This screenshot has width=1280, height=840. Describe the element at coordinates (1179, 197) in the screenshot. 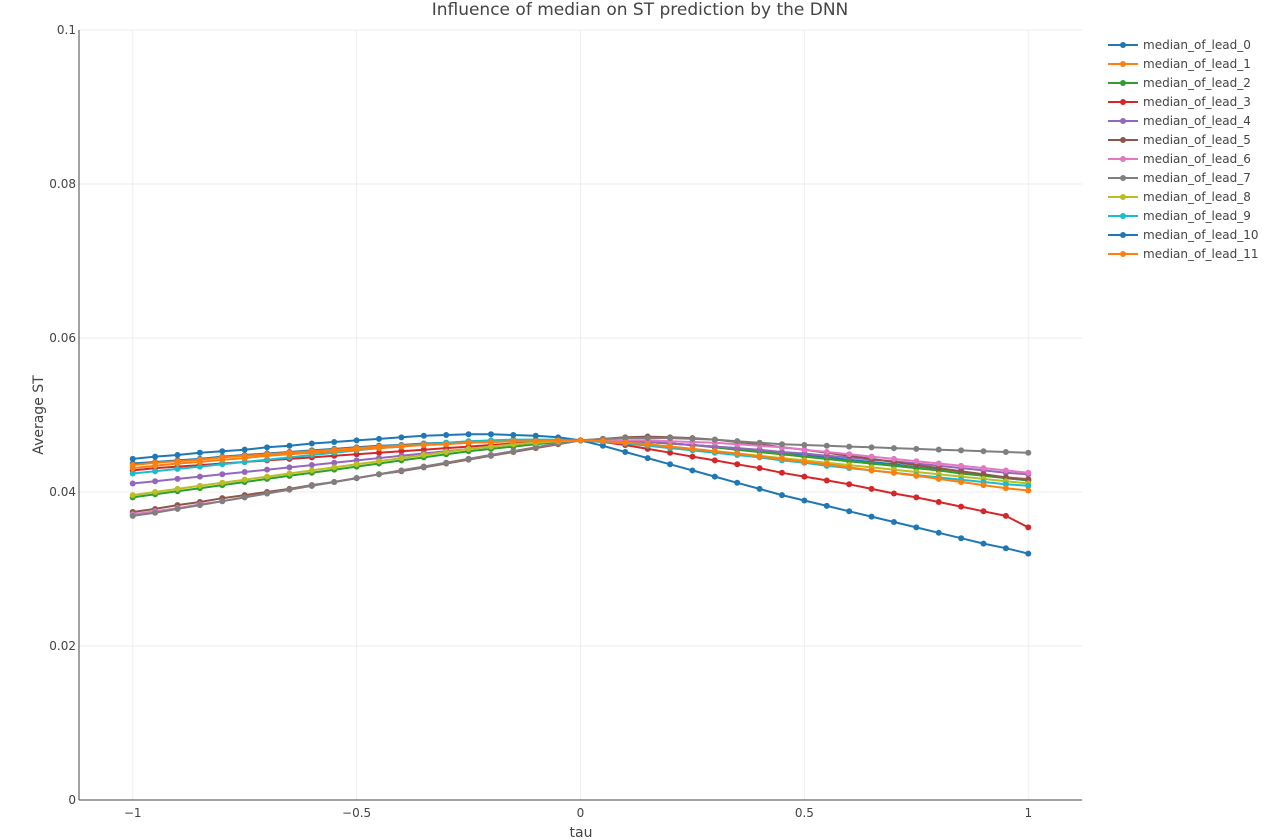

I see `legend-item: median_of_lead_8` at that location.